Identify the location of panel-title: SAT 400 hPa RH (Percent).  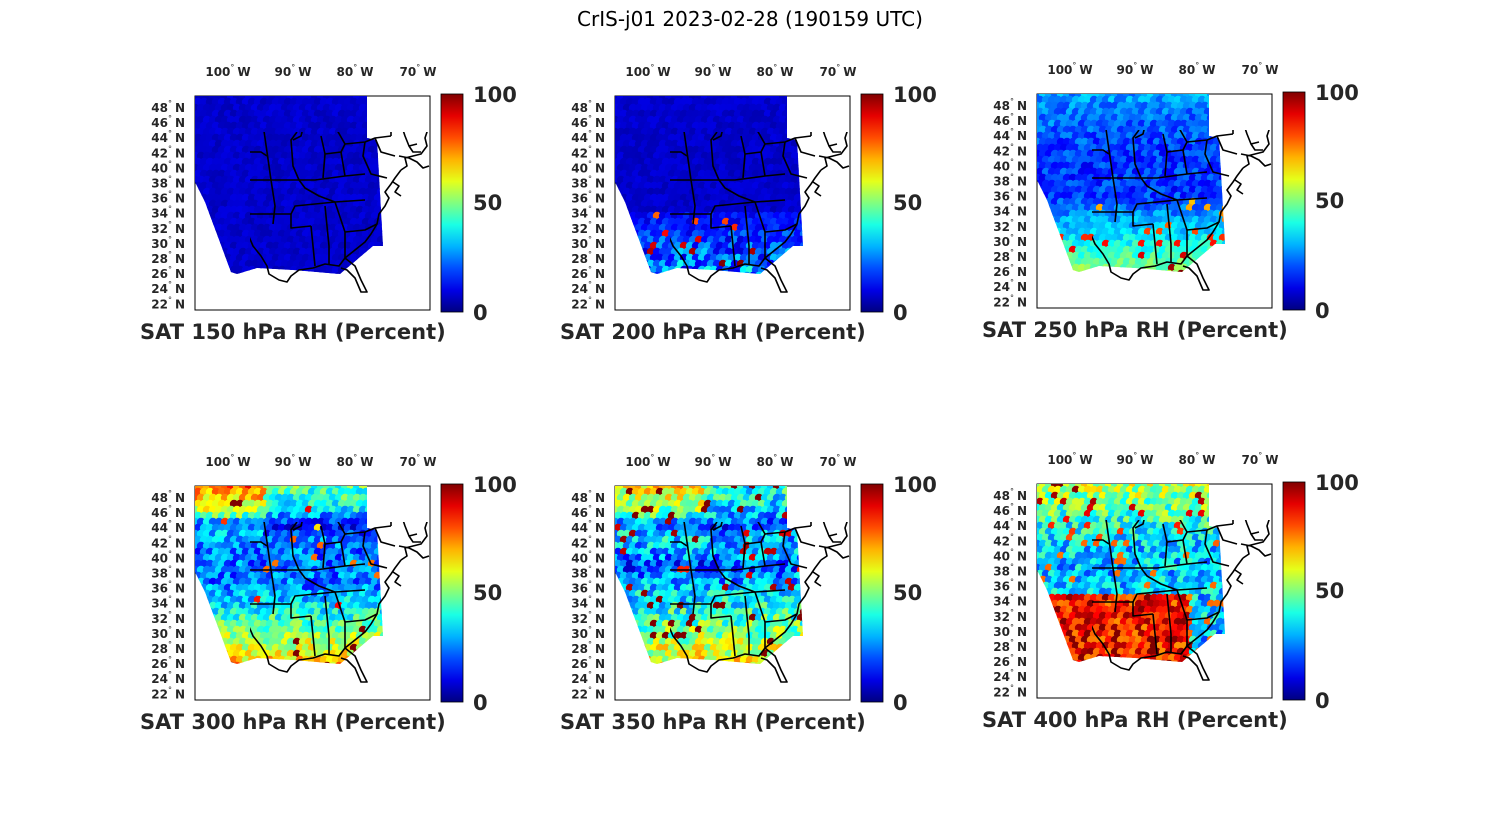
(1135, 720).